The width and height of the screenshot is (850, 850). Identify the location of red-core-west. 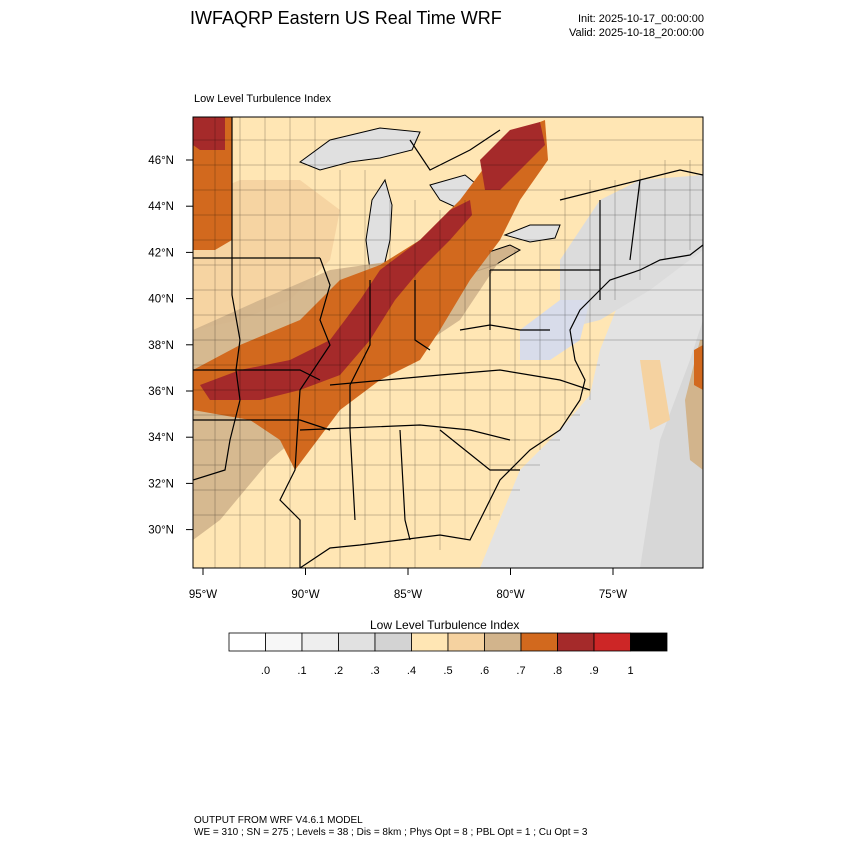
(209, 133).